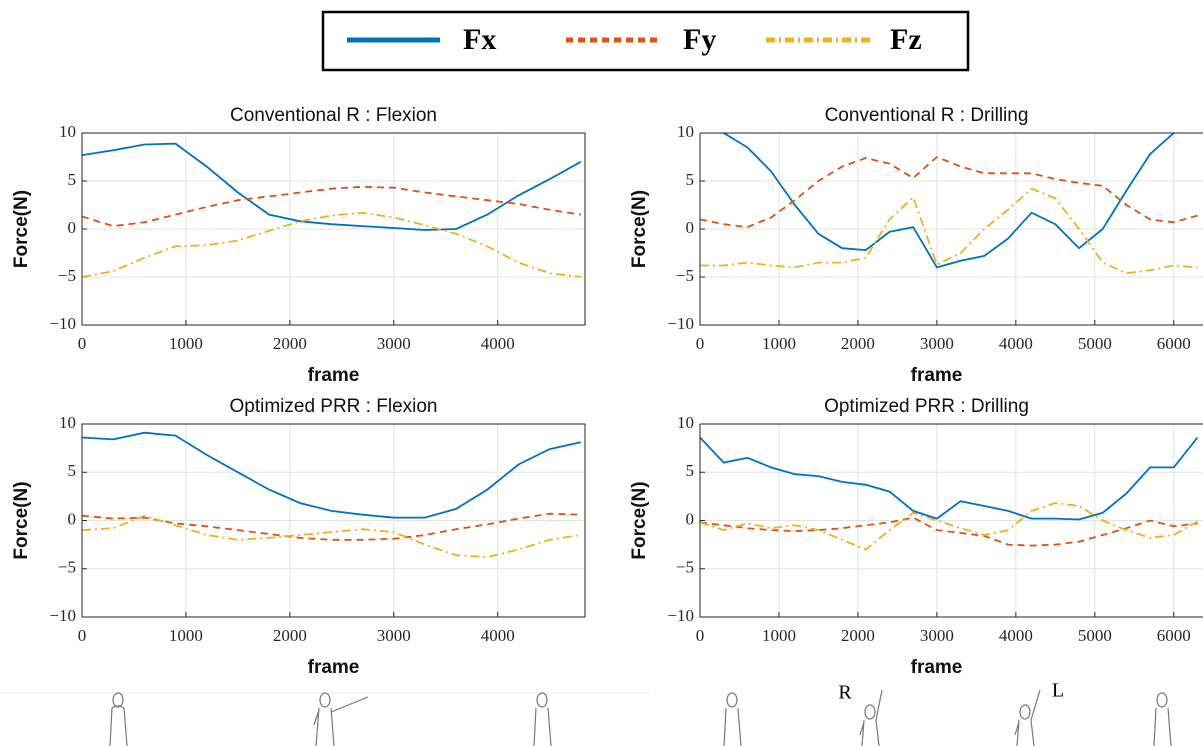 The image size is (1203, 746). What do you see at coordinates (845, 693) in the screenshot?
I see `figure-label: R` at bounding box center [845, 693].